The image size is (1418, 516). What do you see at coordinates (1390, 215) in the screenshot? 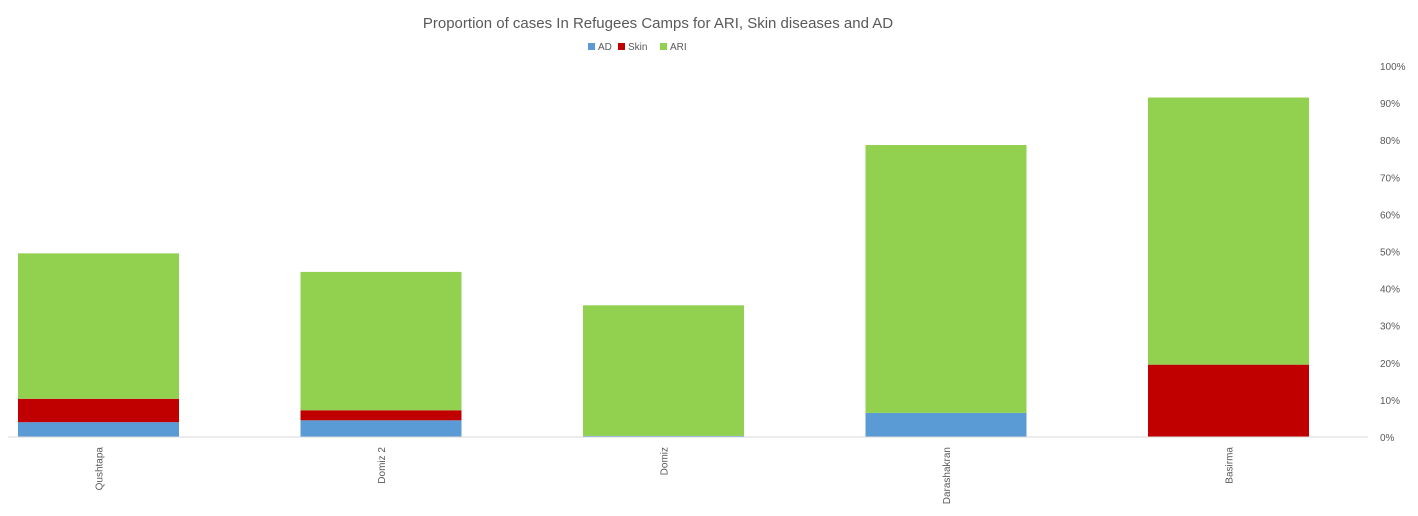
I see `y-tick-label: 60%` at bounding box center [1390, 215].